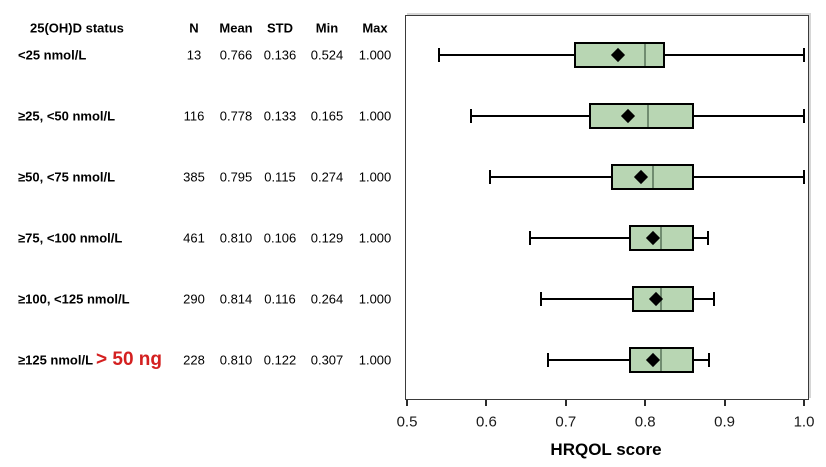 The height and width of the screenshot is (467, 826). I want to click on col-header-mean: Mean, so click(236, 28).